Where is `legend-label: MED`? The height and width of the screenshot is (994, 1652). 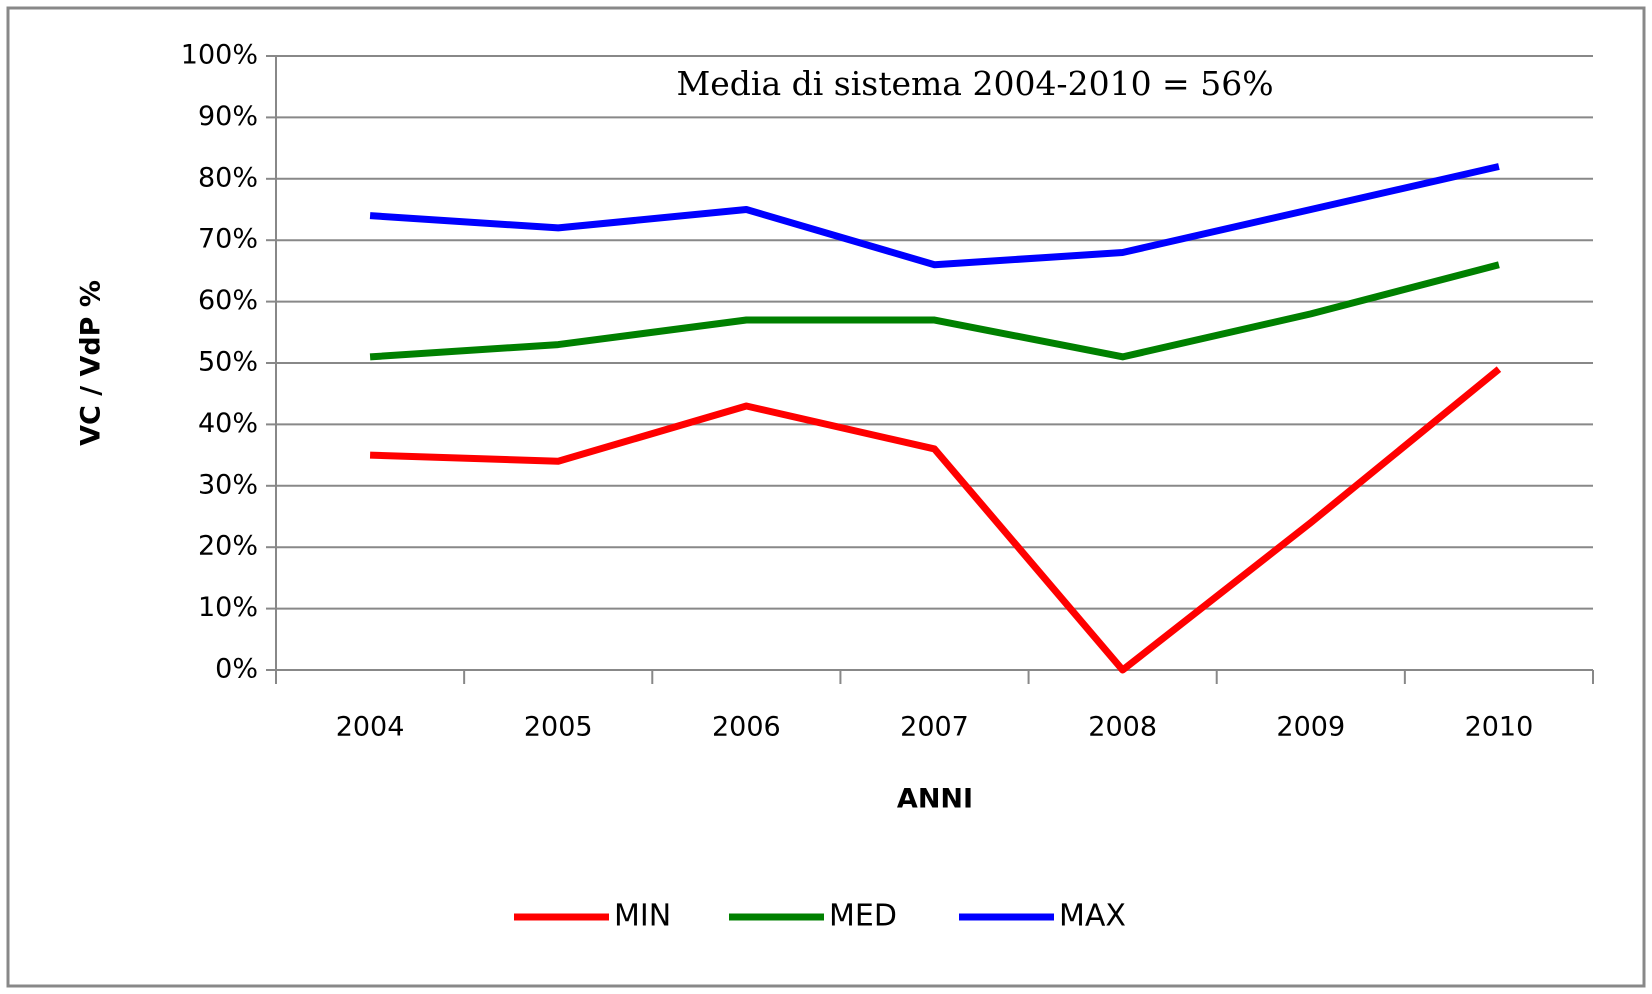
legend-label: MED is located at coordinates (863, 916).